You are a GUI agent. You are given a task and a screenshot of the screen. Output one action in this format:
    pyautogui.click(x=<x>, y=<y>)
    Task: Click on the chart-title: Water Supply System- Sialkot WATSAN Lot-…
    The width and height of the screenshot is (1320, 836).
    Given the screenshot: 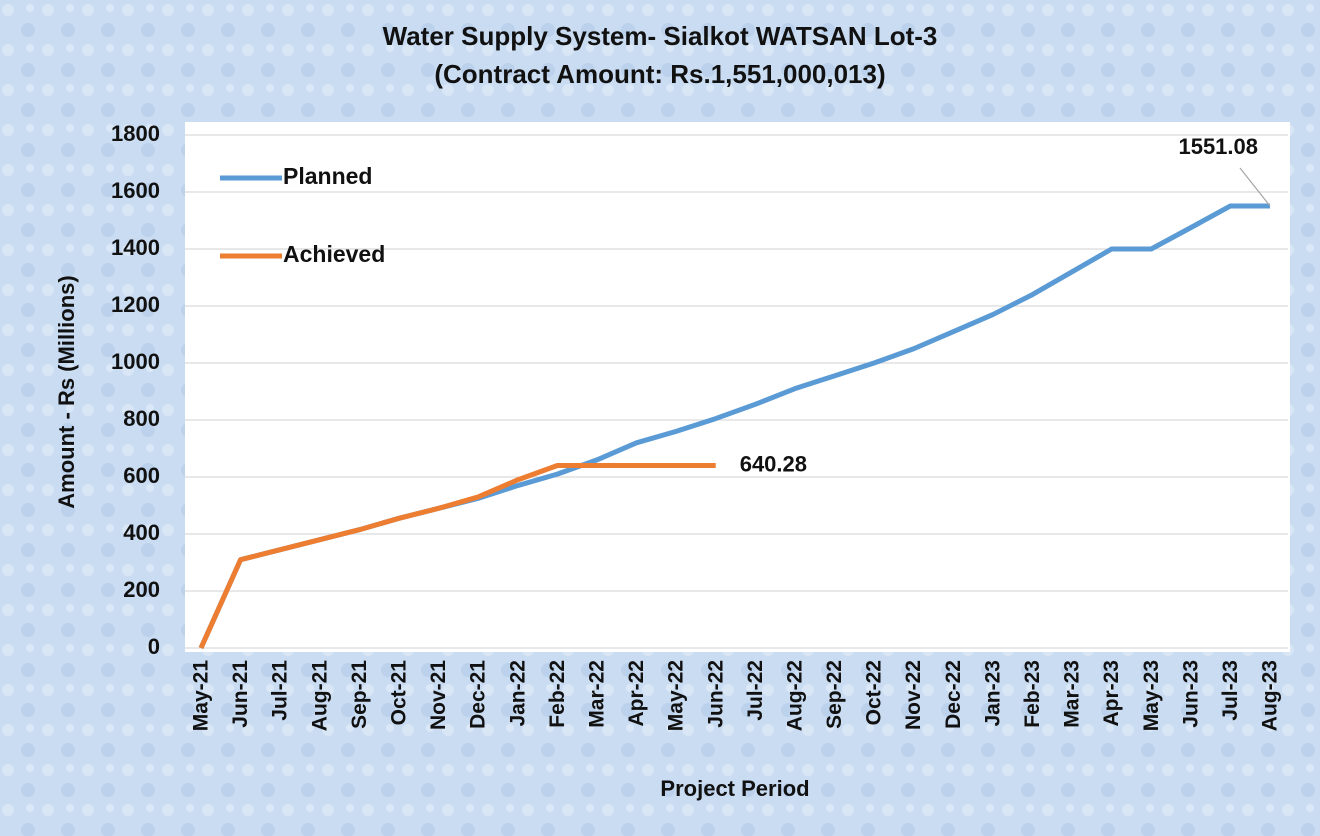 What is the action you would take?
    pyautogui.click(x=660, y=36)
    